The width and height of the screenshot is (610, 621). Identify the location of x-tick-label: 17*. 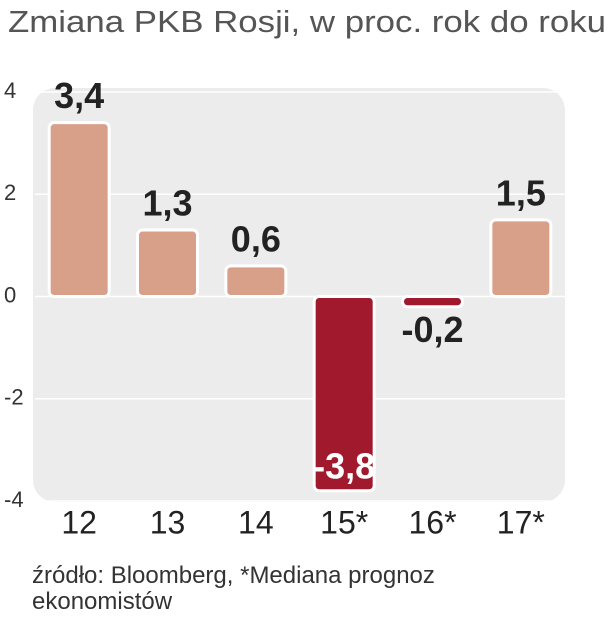
(521, 522).